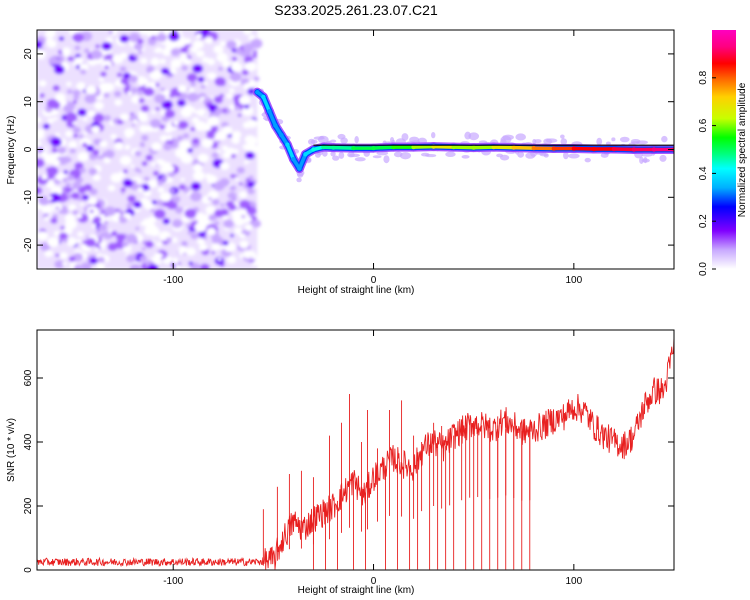 The height and width of the screenshot is (600, 750). Describe the element at coordinates (28, 54) in the screenshot. I see `y-tick-label: 20` at that location.